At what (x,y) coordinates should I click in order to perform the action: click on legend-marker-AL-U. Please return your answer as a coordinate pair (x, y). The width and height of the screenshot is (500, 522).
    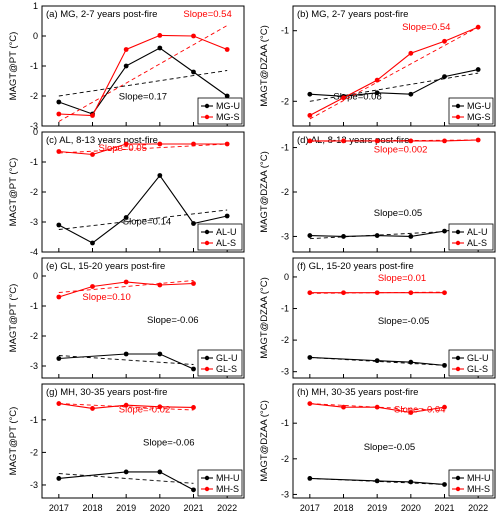
    Looking at the image, I should click on (458, 232).